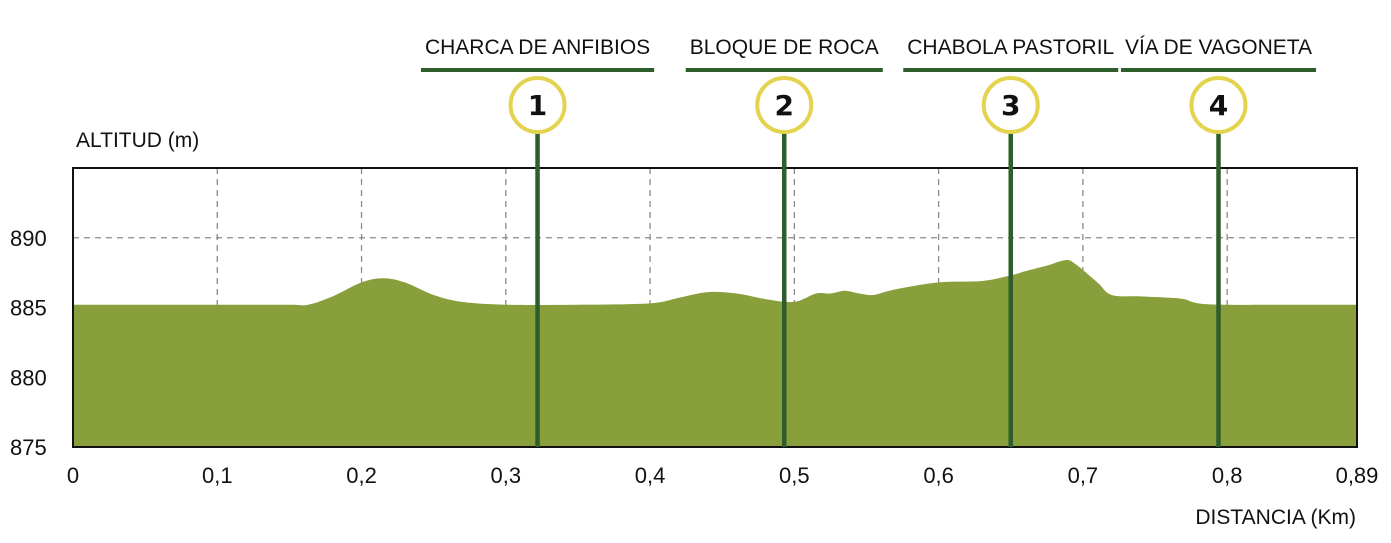  What do you see at coordinates (506, 475) in the screenshot?
I see `x-tick-label: 0,3` at bounding box center [506, 475].